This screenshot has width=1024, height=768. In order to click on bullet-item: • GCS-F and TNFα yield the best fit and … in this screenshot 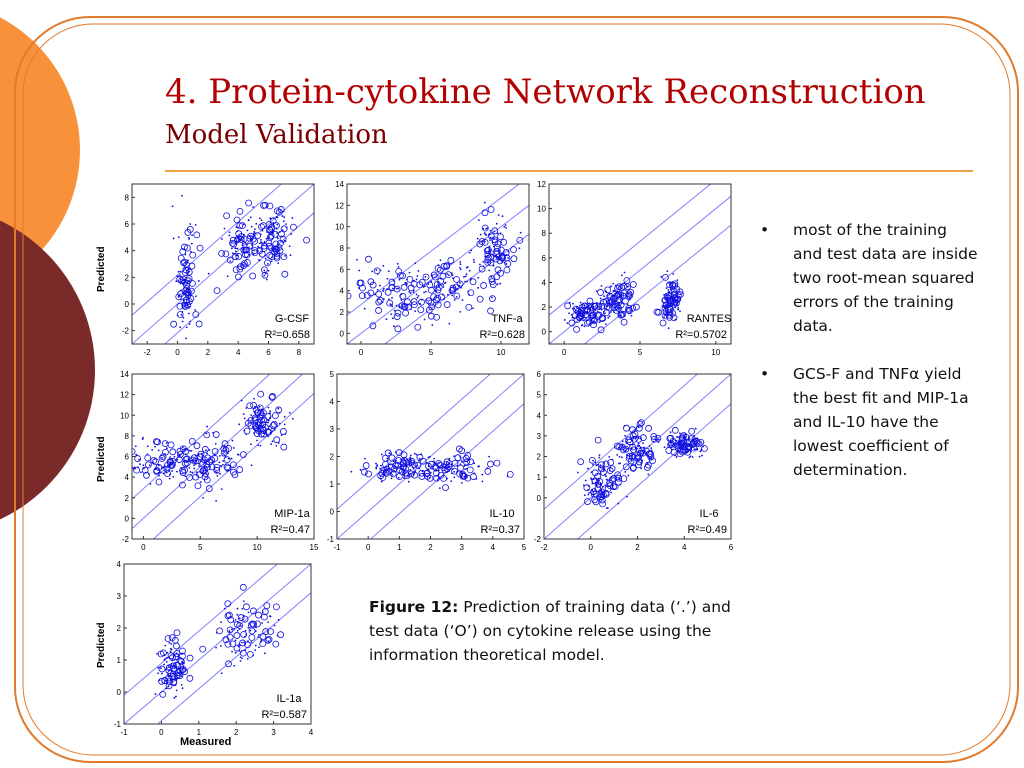, I will do `click(870, 422)`.